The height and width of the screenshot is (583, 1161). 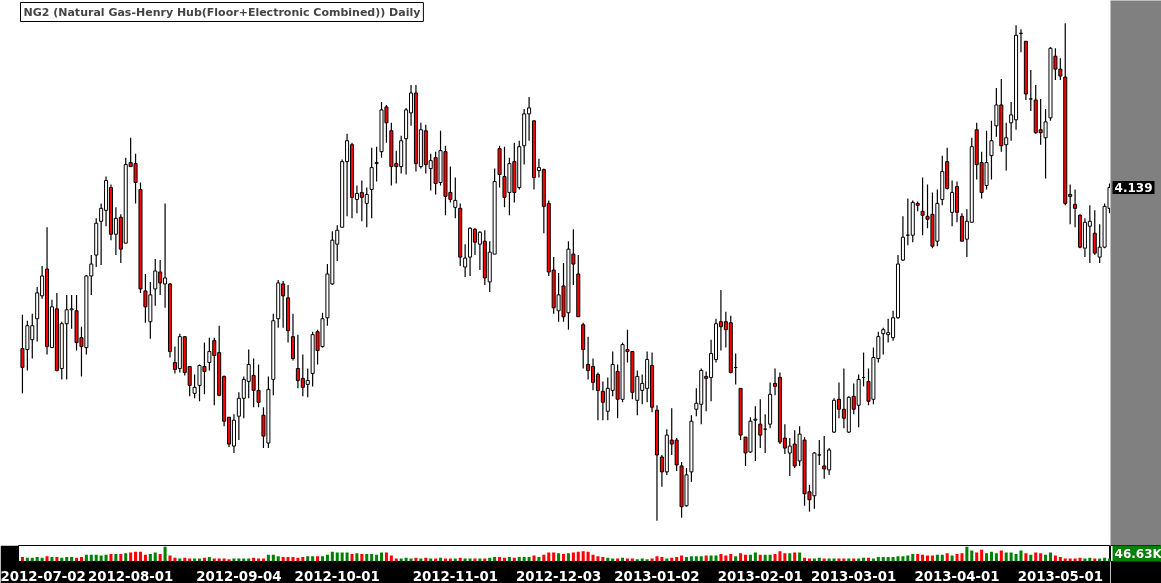 I want to click on x-tick-label: 2012-10-01, so click(x=337, y=575).